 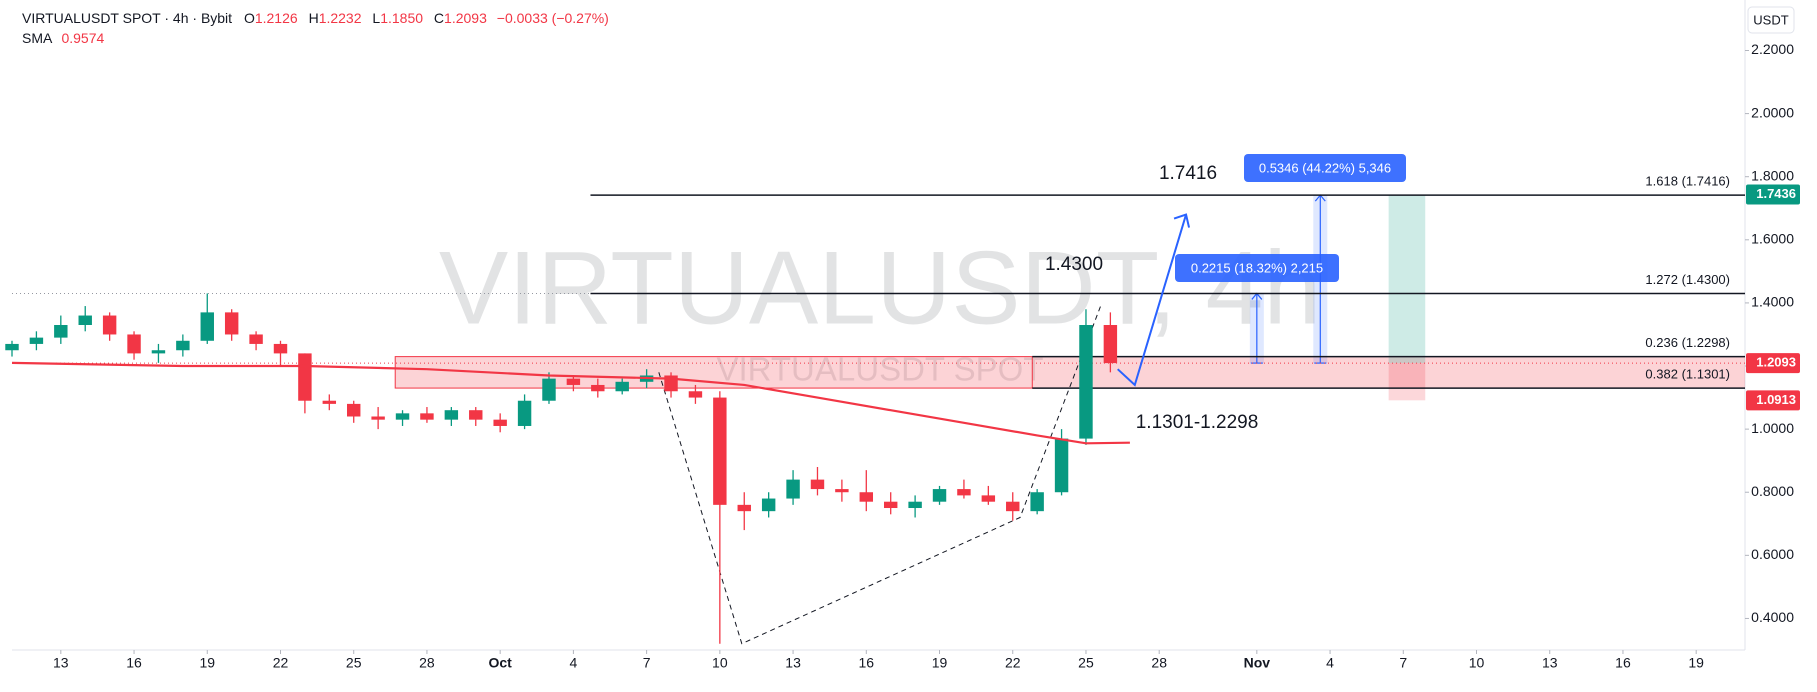 What do you see at coordinates (1687, 342) in the screenshot?
I see `fib-label: 0.236 (1.2298)` at bounding box center [1687, 342].